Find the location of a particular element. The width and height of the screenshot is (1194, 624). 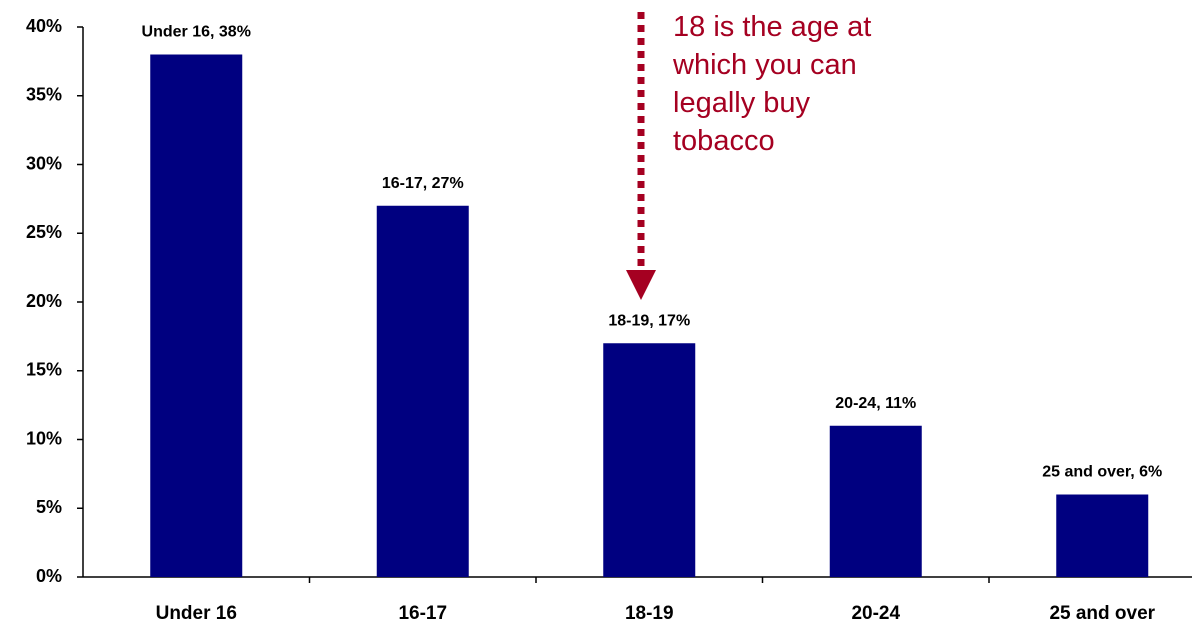

y-tick-label: 40% is located at coordinates (44, 26).